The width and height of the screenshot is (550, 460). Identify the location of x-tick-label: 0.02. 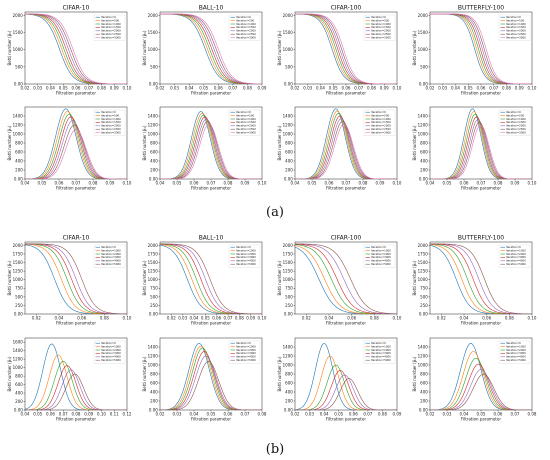
(160, 414).